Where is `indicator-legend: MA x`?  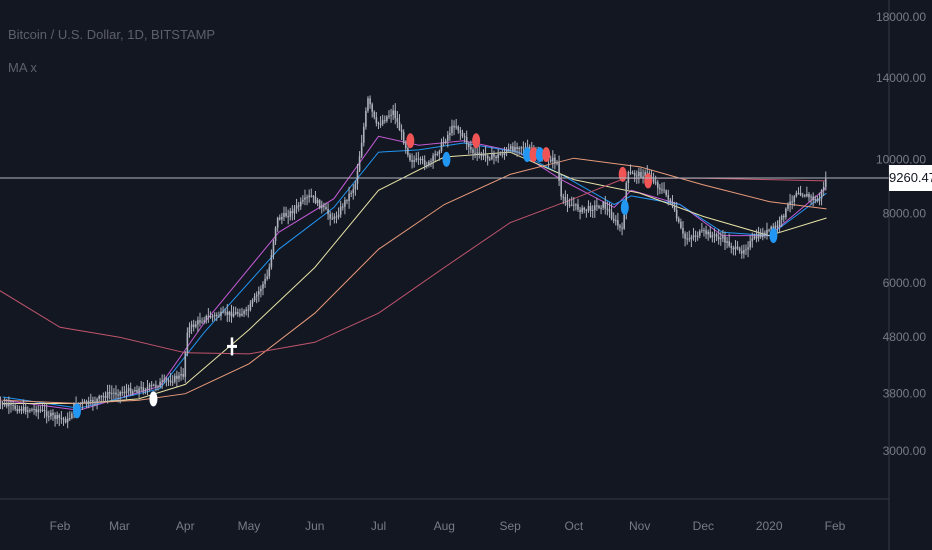 indicator-legend: MA x is located at coordinates (22, 67).